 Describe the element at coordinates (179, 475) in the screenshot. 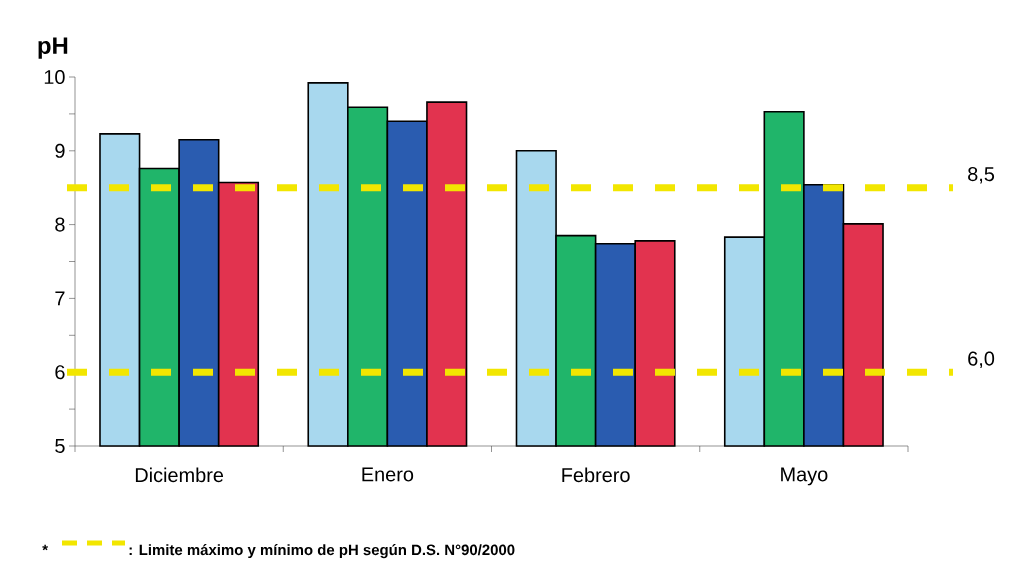

I see `x-tick-label: Diciembre` at that location.